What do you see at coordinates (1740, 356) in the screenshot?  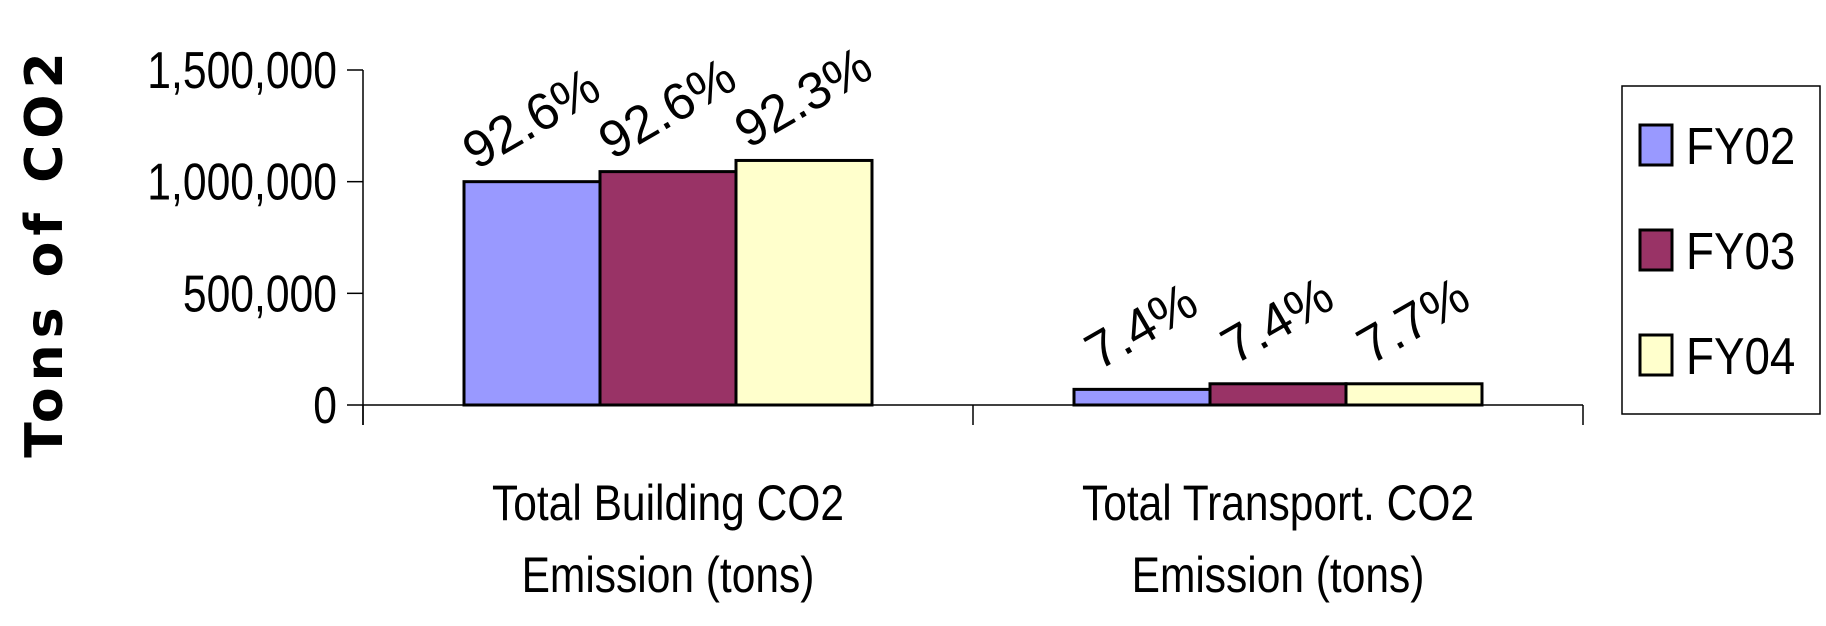 I see `legend-label-fy04: FY04` at bounding box center [1740, 356].